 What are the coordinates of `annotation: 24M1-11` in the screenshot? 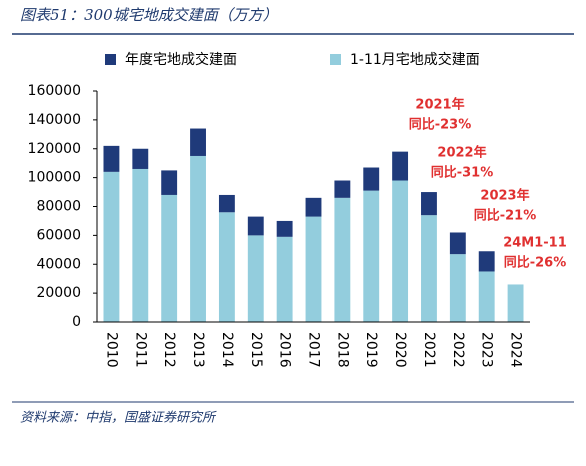 It's located at (535, 243).